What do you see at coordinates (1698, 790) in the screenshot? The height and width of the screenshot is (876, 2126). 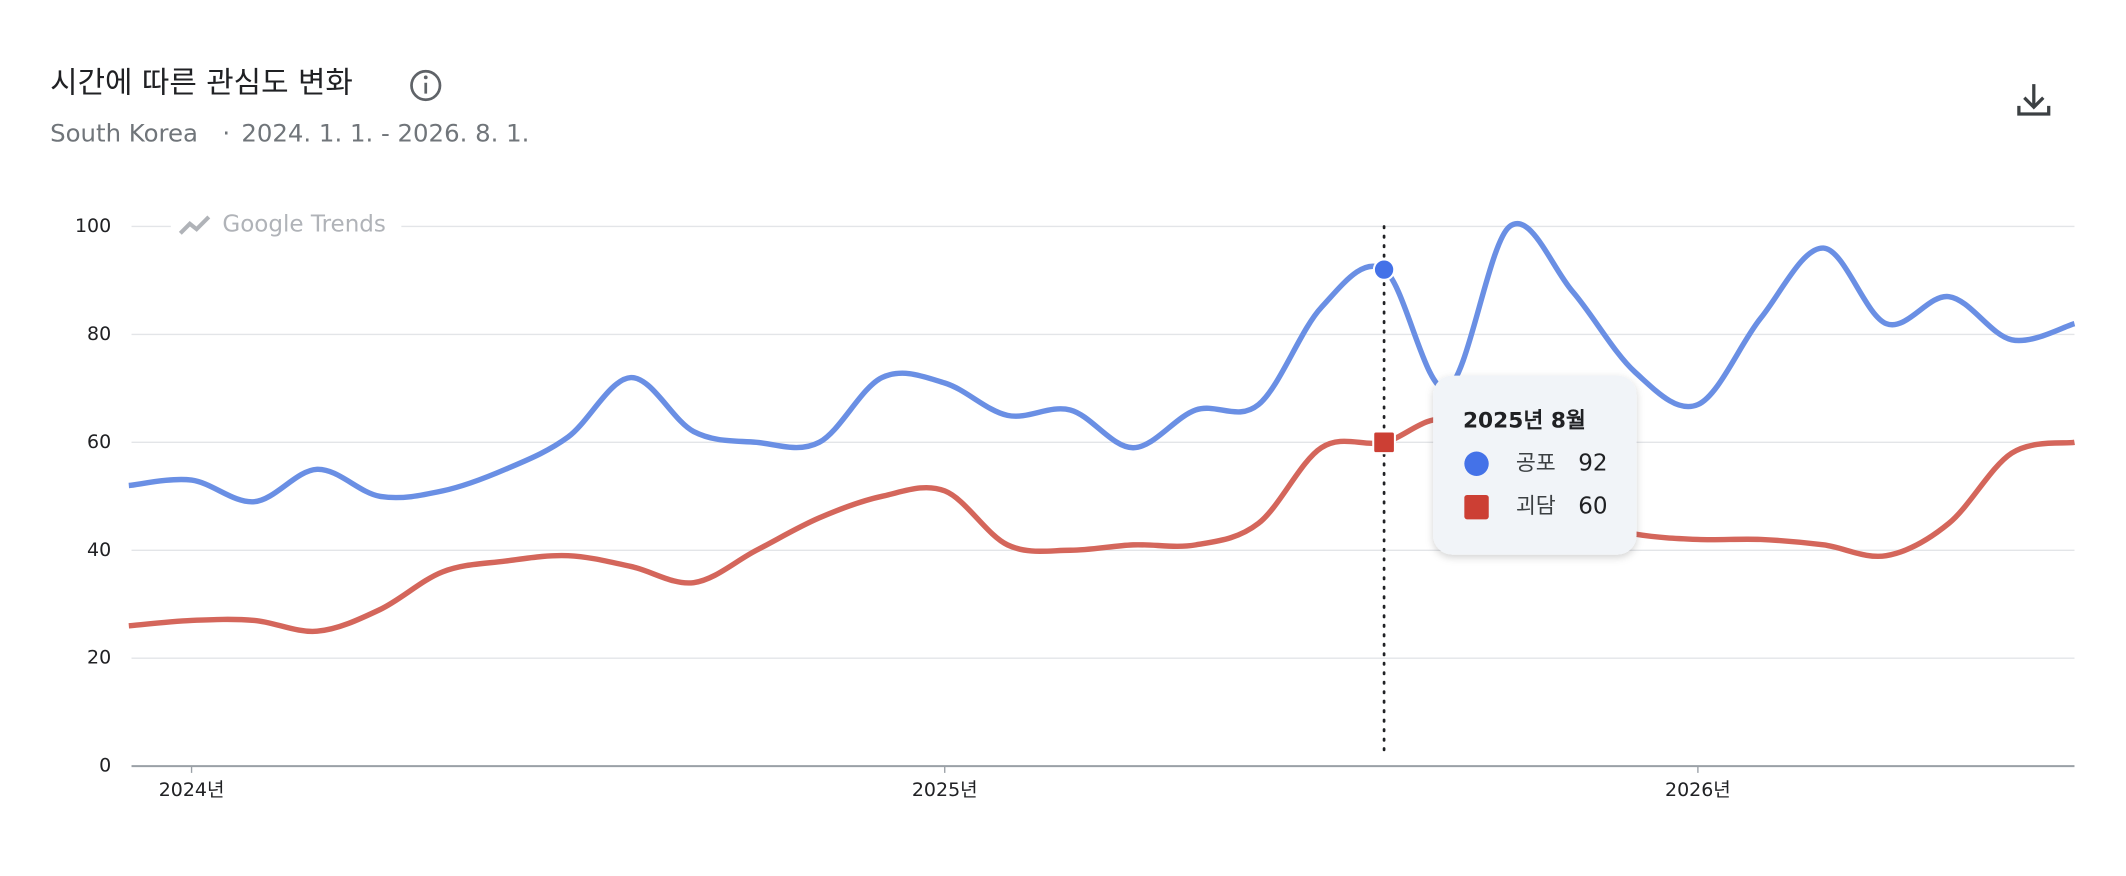 I see `x-tick-label: 2026년` at bounding box center [1698, 790].